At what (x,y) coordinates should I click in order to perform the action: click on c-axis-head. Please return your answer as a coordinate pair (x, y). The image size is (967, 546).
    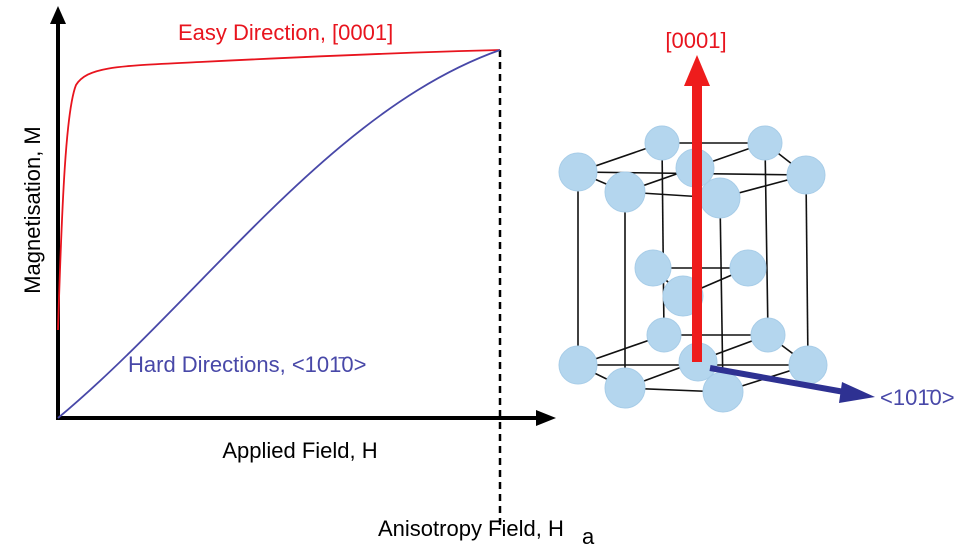
    Looking at the image, I should click on (697, 70).